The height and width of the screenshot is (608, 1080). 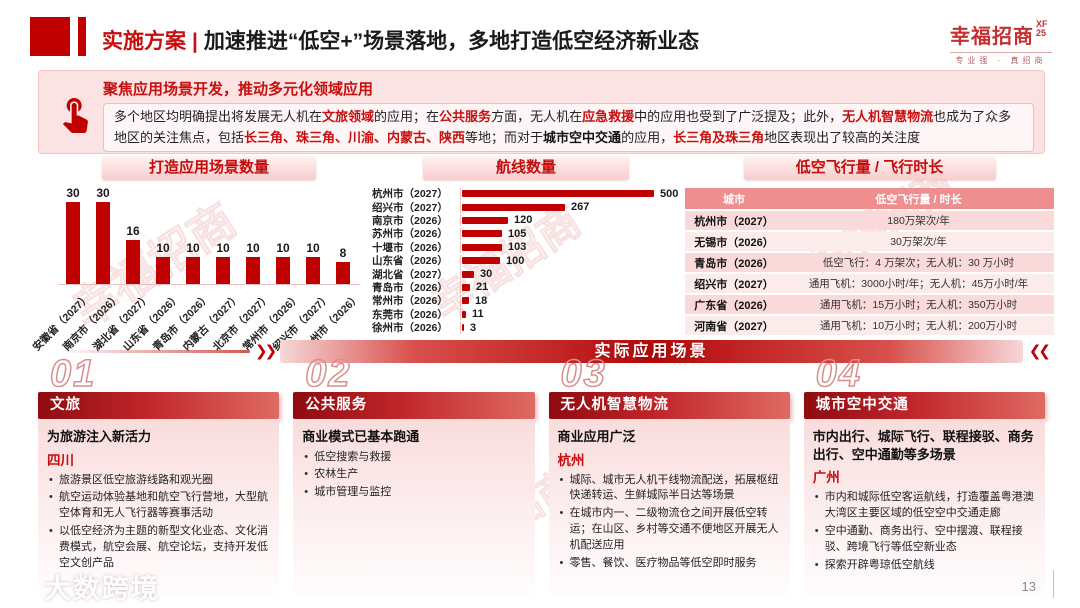 I want to click on banner-text-segment: 中的应用也受到了广泛提及；此外，, so click(x=738, y=116).